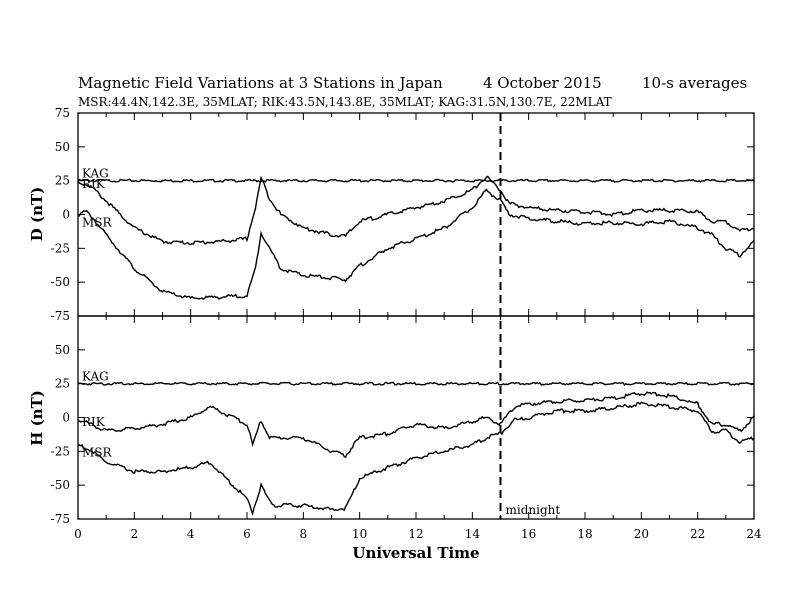 The image size is (792, 612). I want to click on chart-date: 4 October 2015, so click(542, 83).